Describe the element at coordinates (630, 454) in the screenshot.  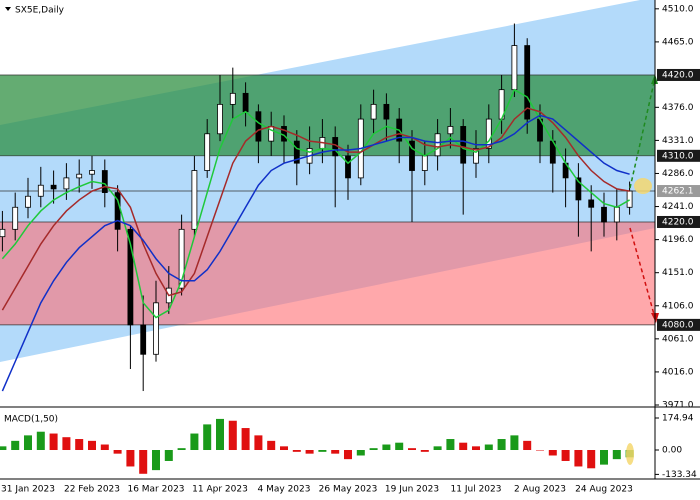
I see `osc-marker` at that location.